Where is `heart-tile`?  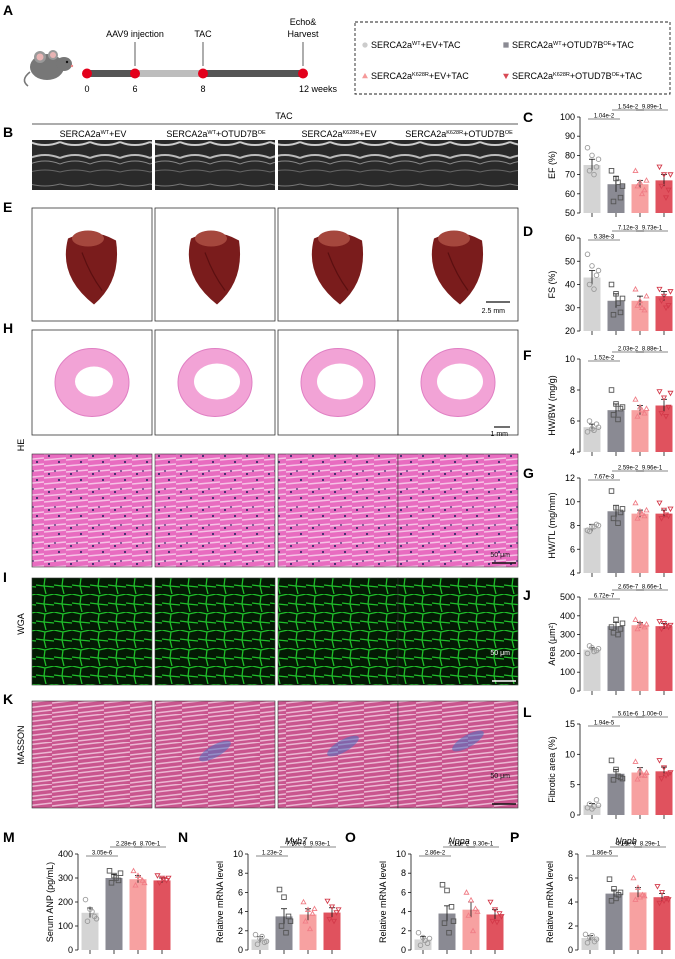 heart-tile is located at coordinates (215, 264).